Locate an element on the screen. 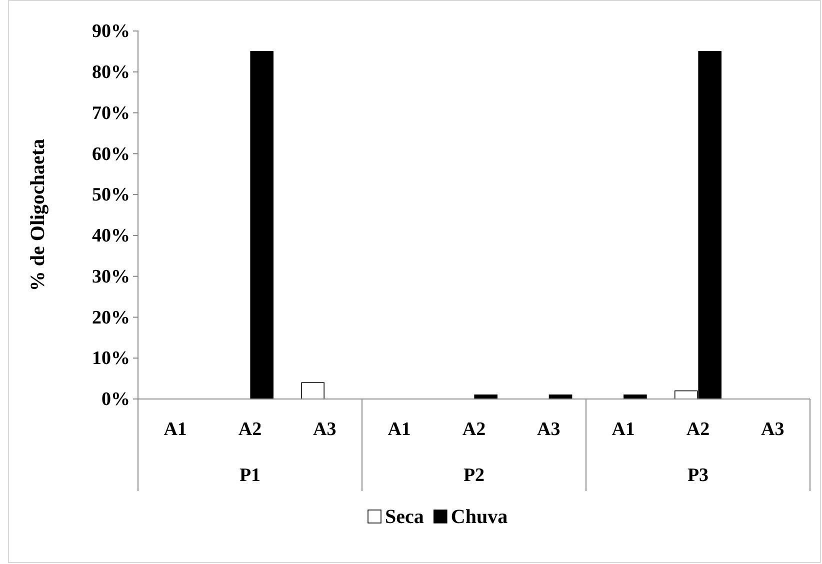 The width and height of the screenshot is (822, 564). legend-label: Chuva is located at coordinates (479, 517).